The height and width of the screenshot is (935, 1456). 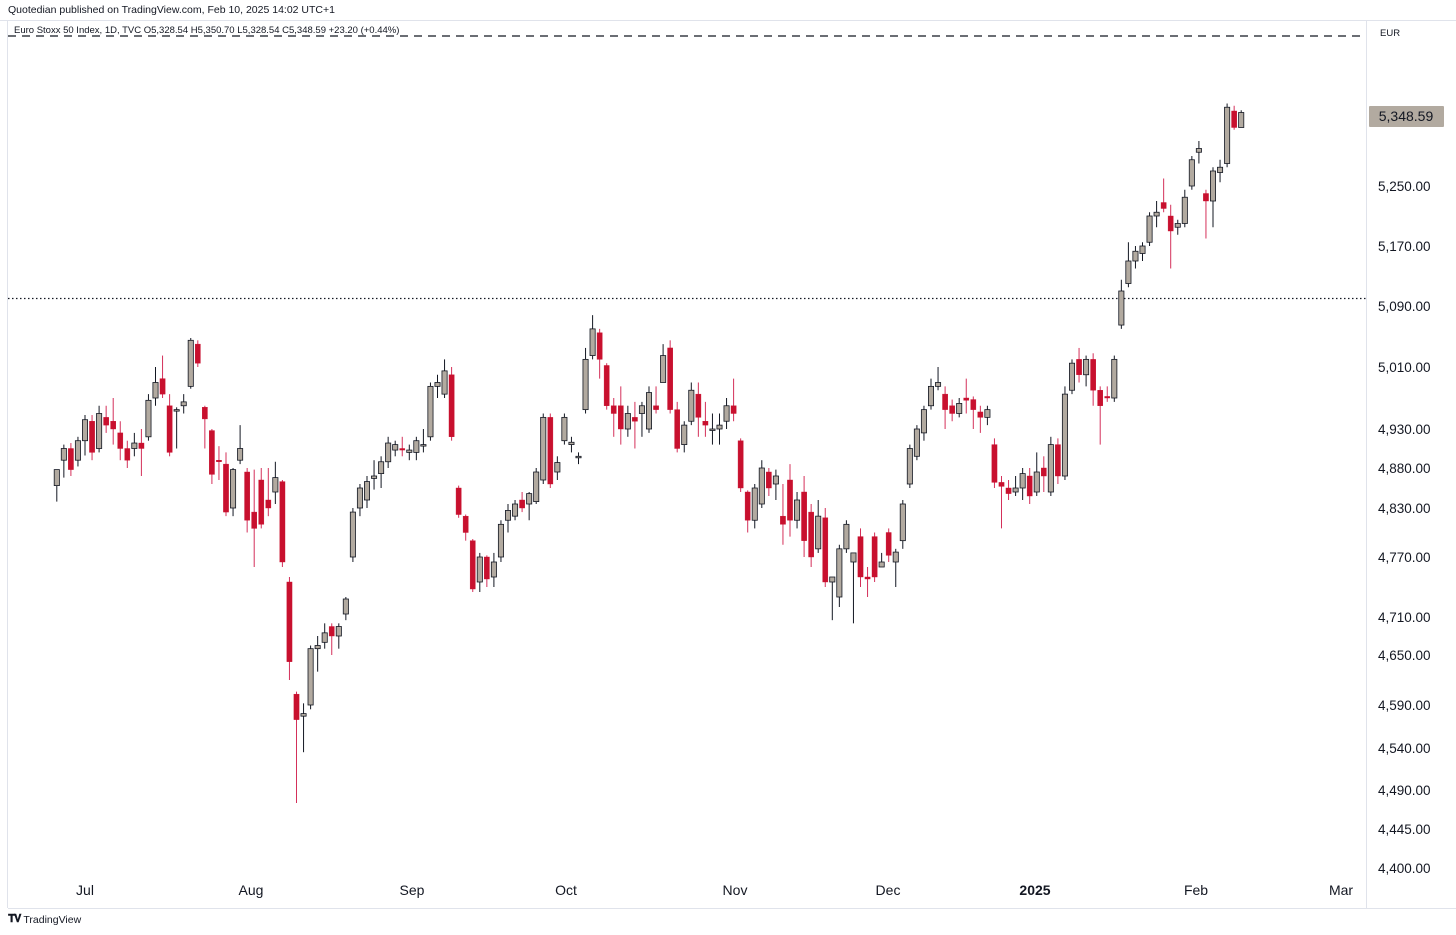 What do you see at coordinates (888, 890) in the screenshot?
I see `time-tick-label: Dec` at bounding box center [888, 890].